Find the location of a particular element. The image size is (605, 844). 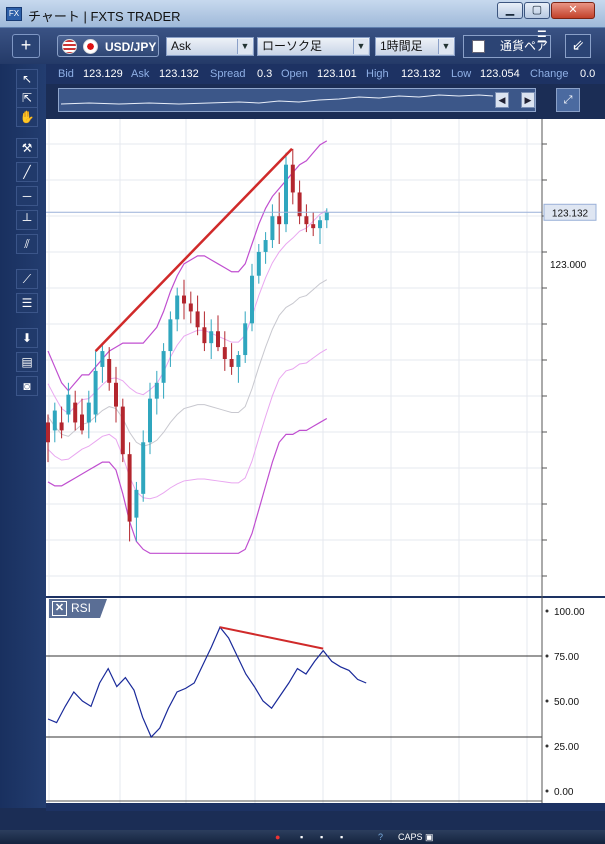

bid-label: Bid is located at coordinates (66, 74).